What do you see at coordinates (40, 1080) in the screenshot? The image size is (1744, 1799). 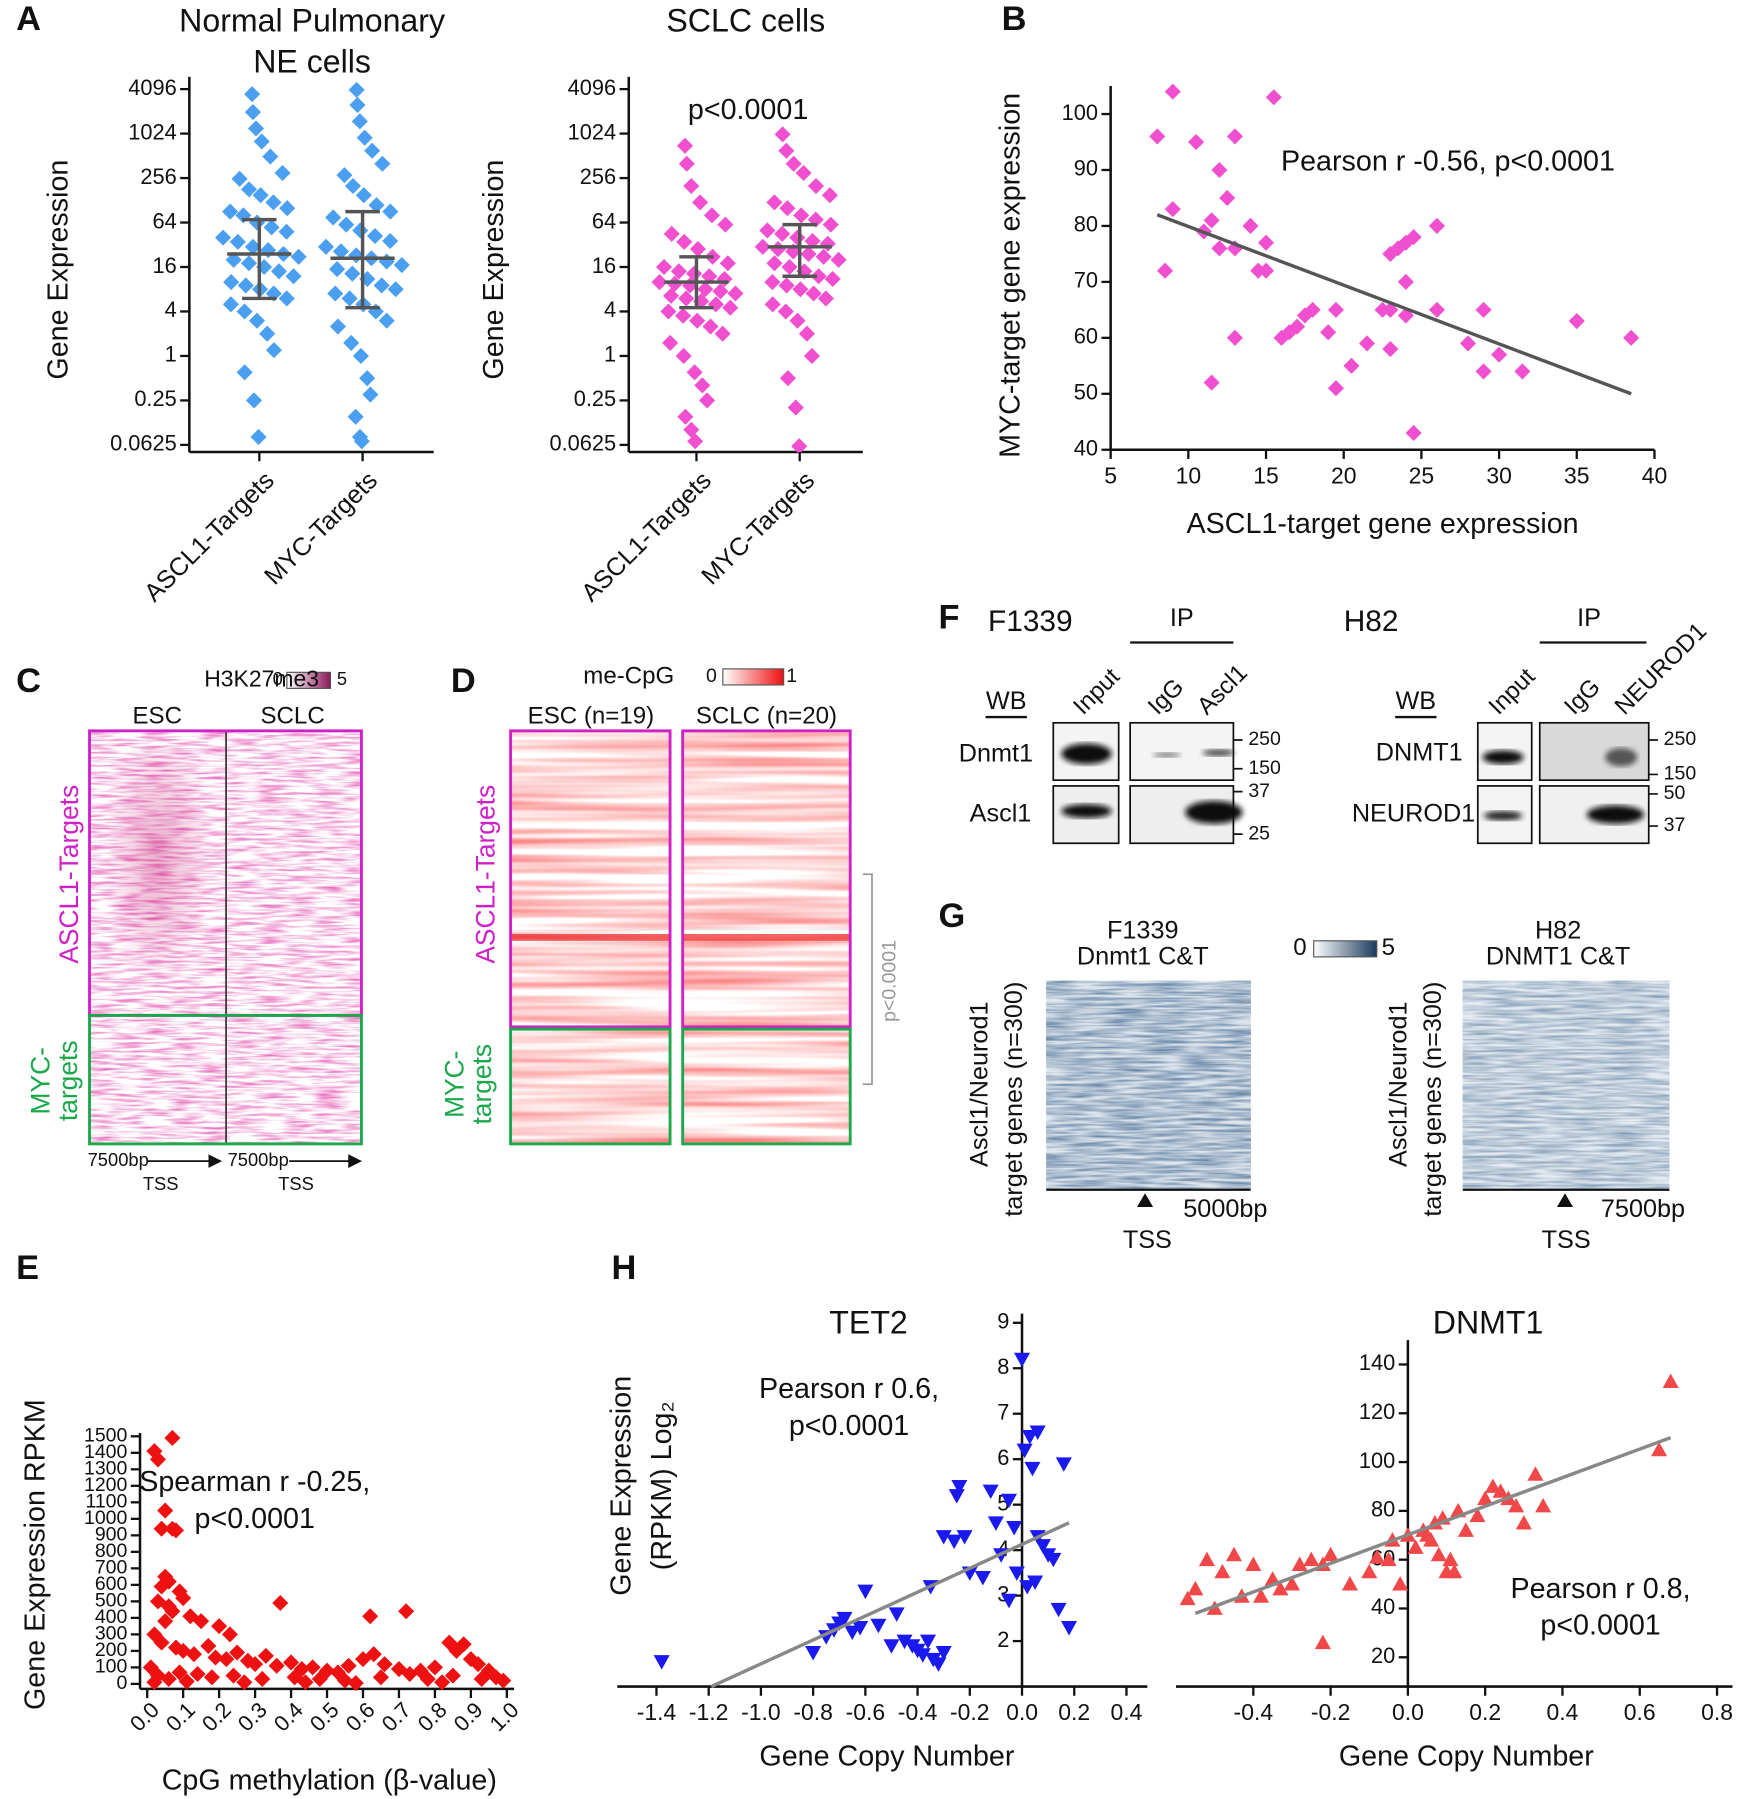 I see `label: MYC-` at bounding box center [40, 1080].